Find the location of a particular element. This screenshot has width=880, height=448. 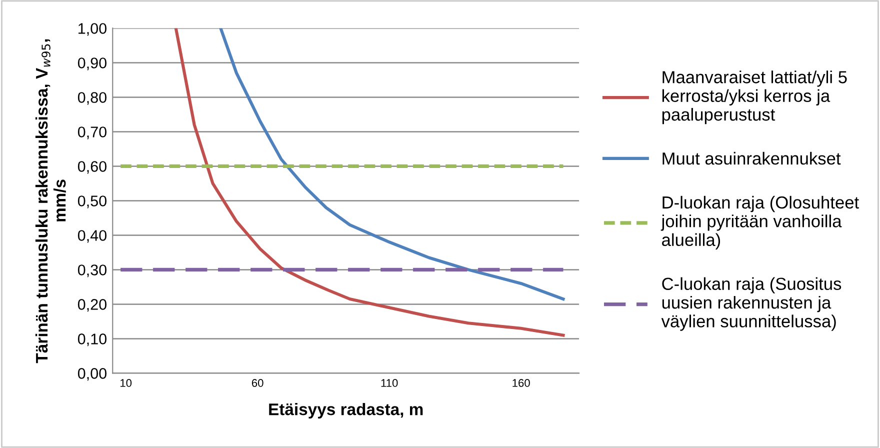

y-tick-label: 0,10 is located at coordinates (92, 340).